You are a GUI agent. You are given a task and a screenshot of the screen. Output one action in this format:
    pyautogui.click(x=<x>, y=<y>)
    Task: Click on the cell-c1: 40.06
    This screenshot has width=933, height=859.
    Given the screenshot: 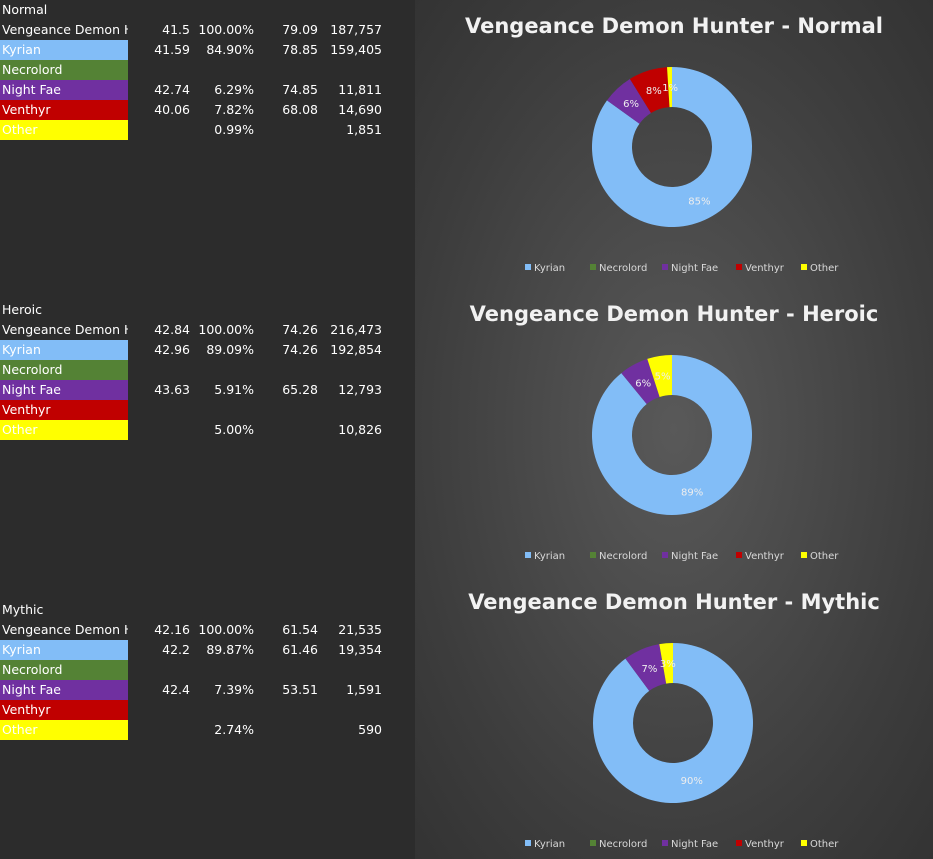 What is the action you would take?
    pyautogui.click(x=172, y=109)
    